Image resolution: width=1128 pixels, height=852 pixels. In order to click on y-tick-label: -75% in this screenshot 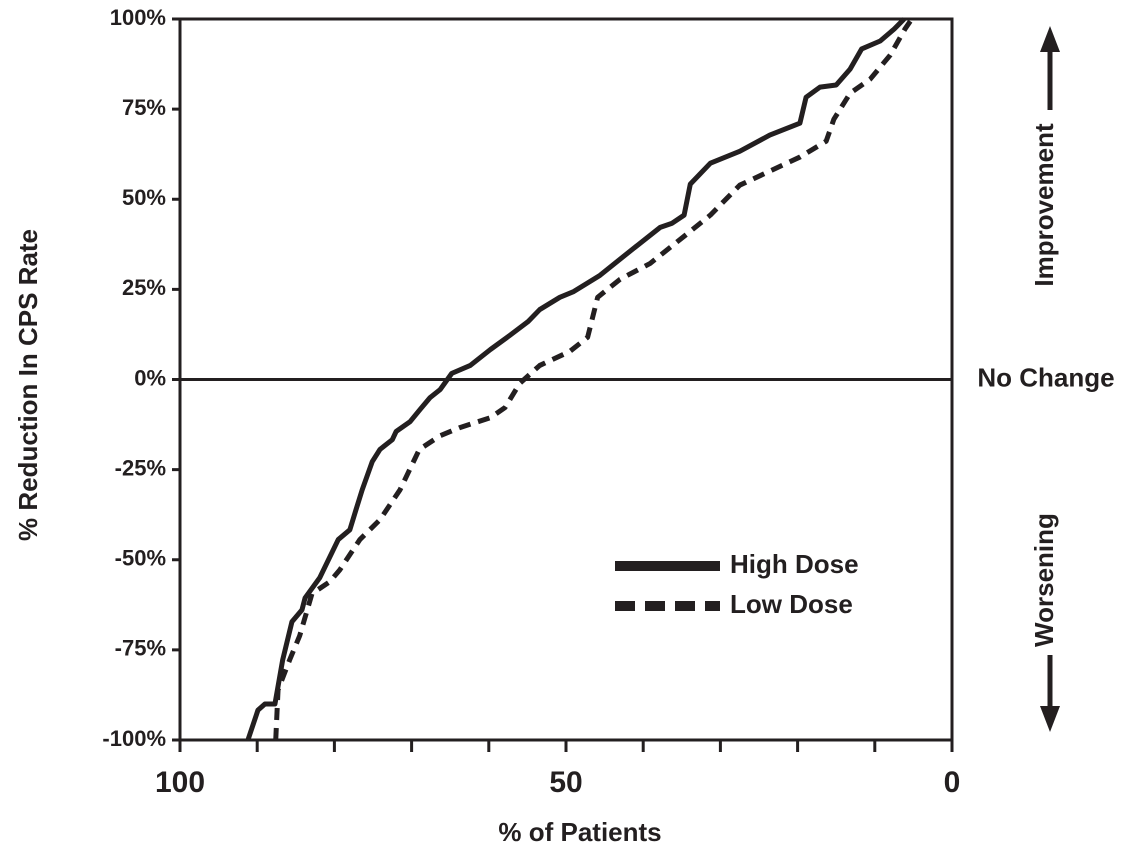, I will do `click(140, 648)`.